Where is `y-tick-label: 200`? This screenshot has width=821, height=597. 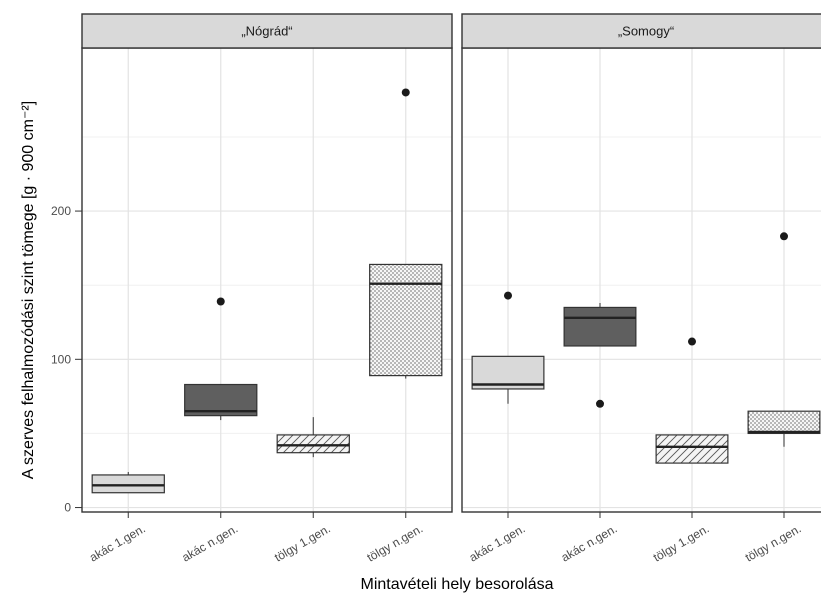 y-tick-label: 200 is located at coordinates (61, 211).